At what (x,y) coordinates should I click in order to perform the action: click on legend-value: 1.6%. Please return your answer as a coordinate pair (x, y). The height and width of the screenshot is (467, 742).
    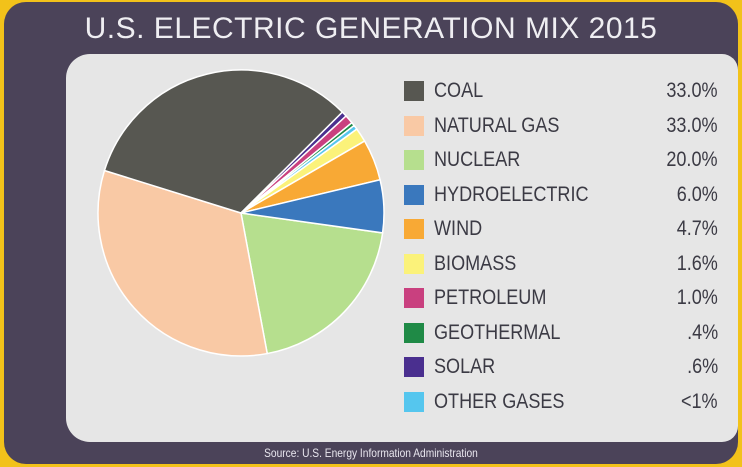
    Looking at the image, I should click on (697, 263).